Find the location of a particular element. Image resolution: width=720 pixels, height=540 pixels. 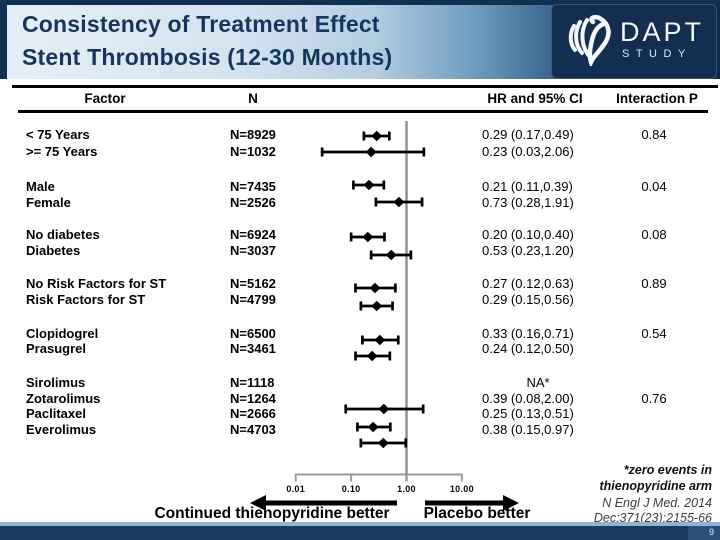

logo-name-text: DAPT is located at coordinates (662, 32).